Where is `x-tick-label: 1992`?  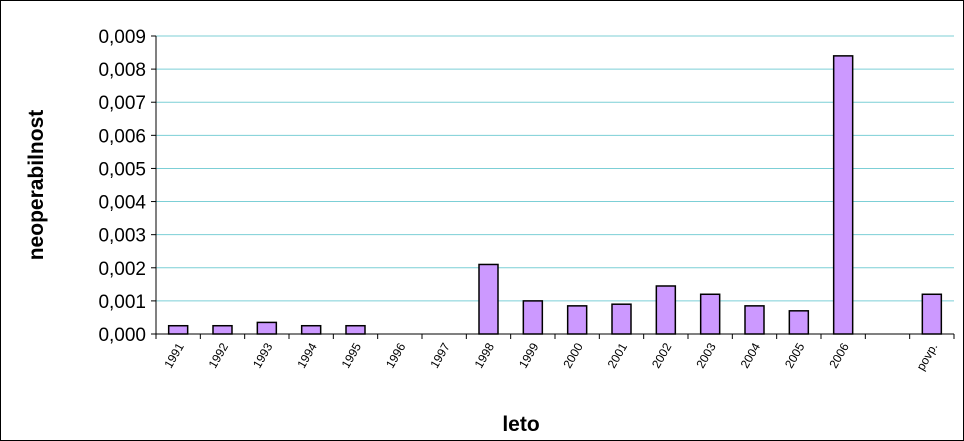
x-tick-label: 1992 is located at coordinates (219, 355).